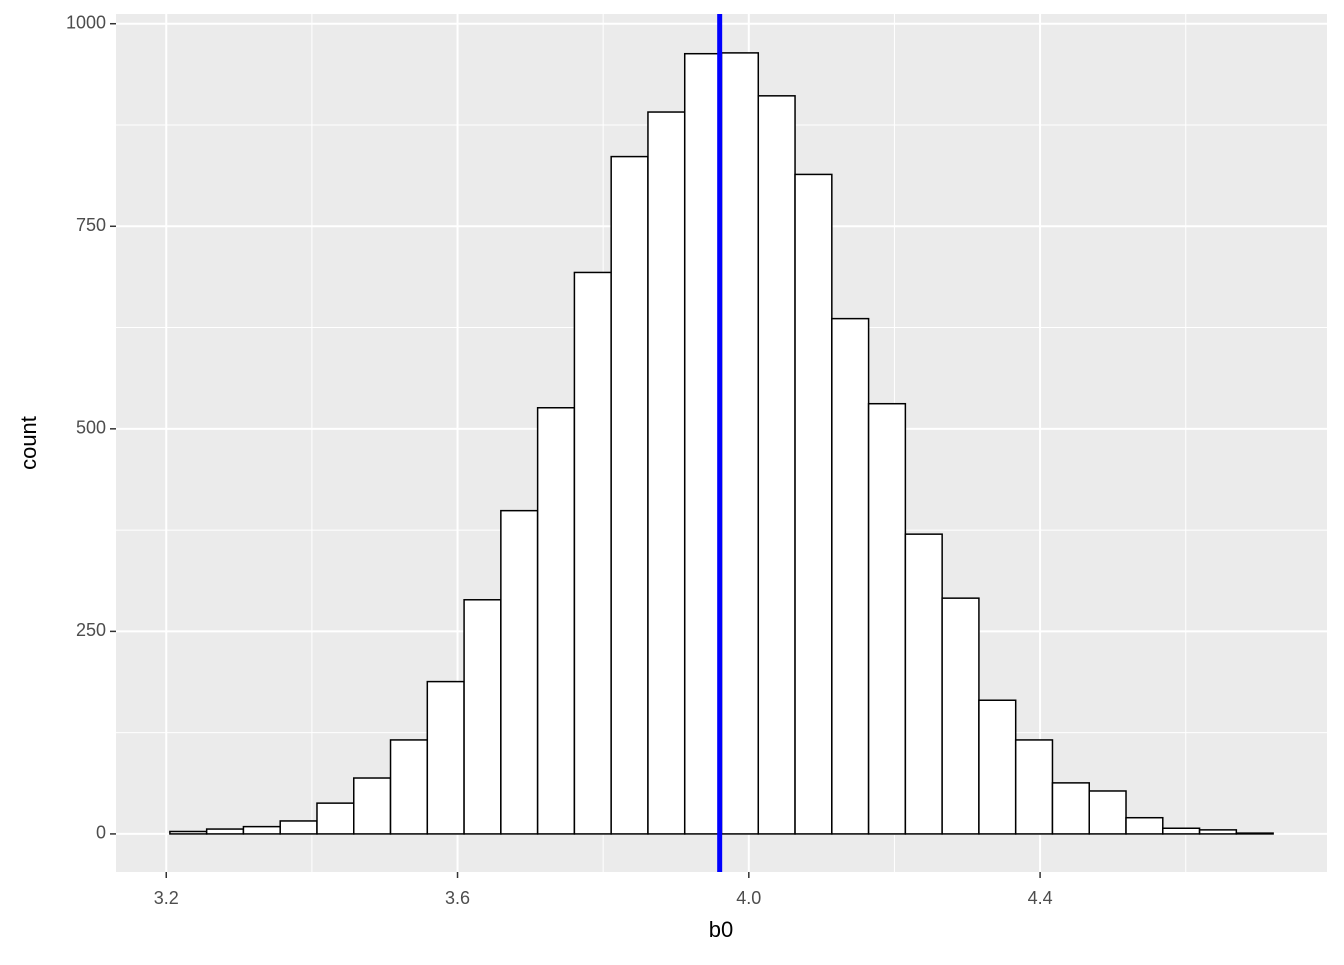  I want to click on x-tick-label: 4.0, so click(748, 898).